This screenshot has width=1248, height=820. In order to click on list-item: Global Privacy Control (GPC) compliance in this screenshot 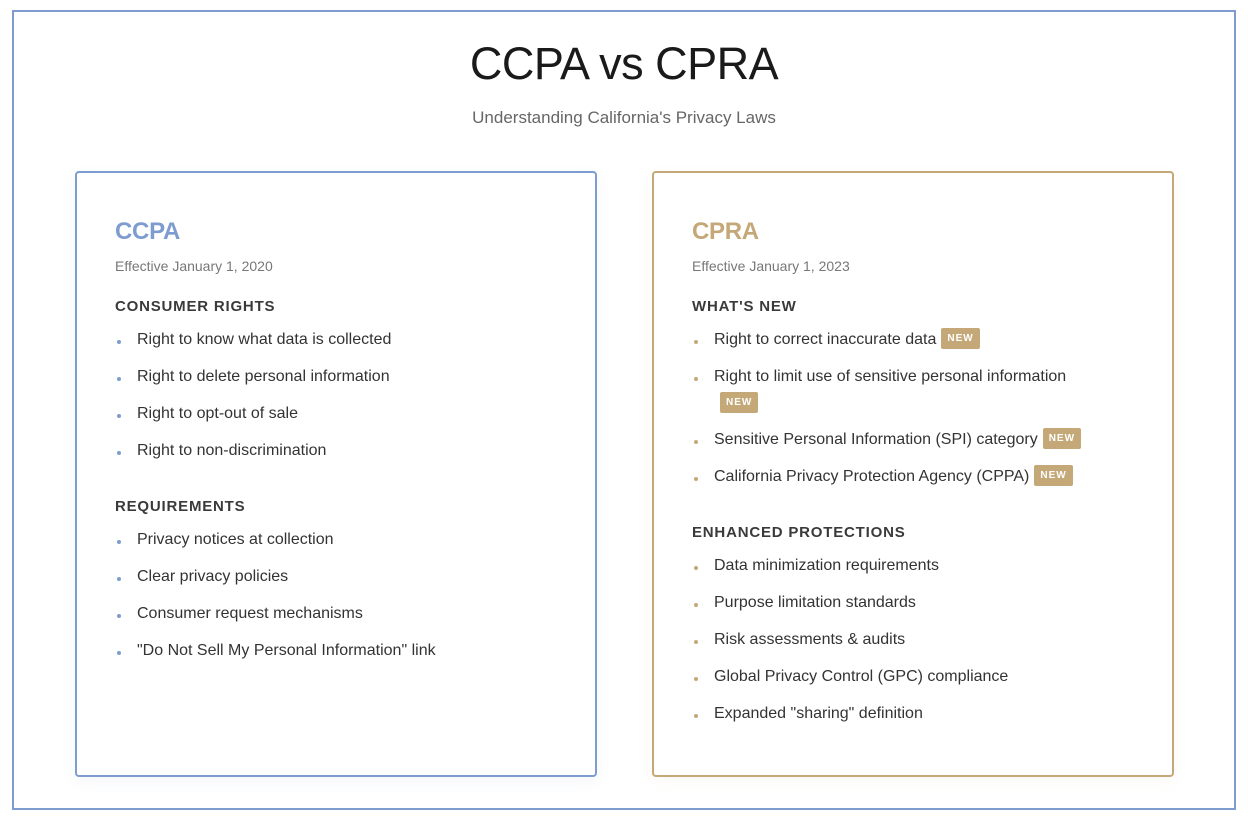, I will do `click(913, 678)`.